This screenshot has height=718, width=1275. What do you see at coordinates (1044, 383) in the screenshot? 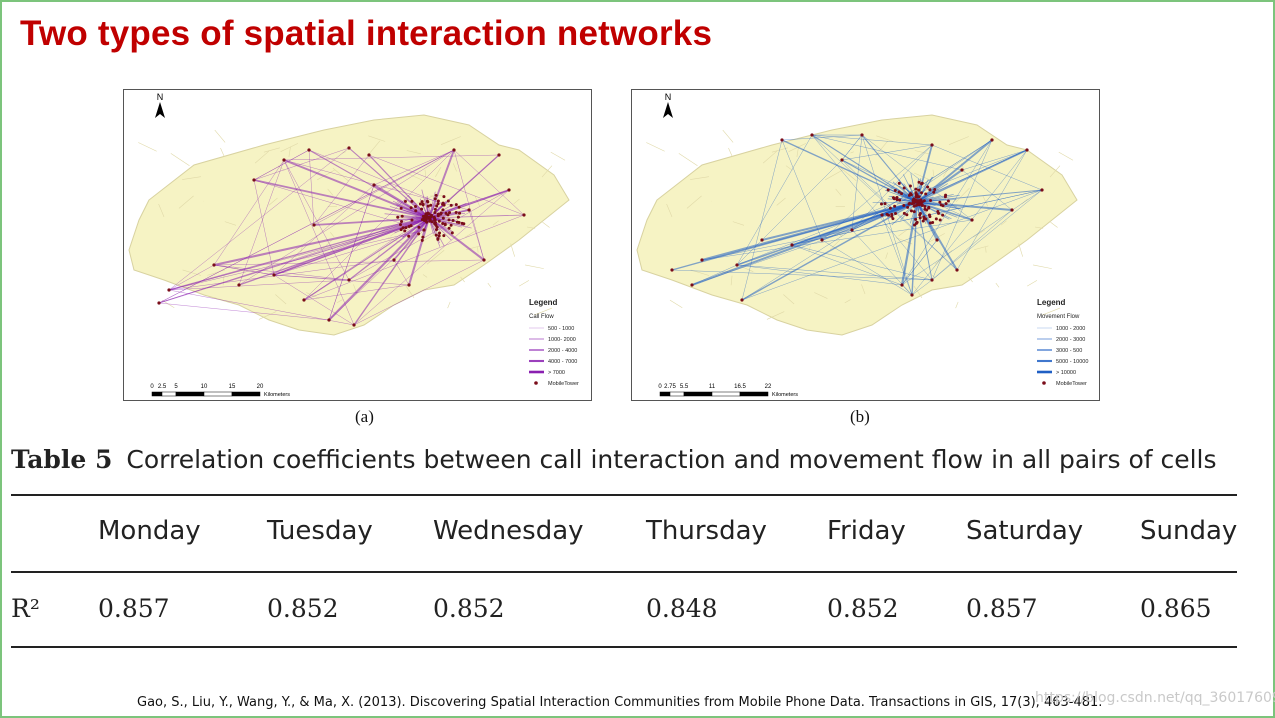
I see `legend-tower-swatch` at bounding box center [1044, 383].